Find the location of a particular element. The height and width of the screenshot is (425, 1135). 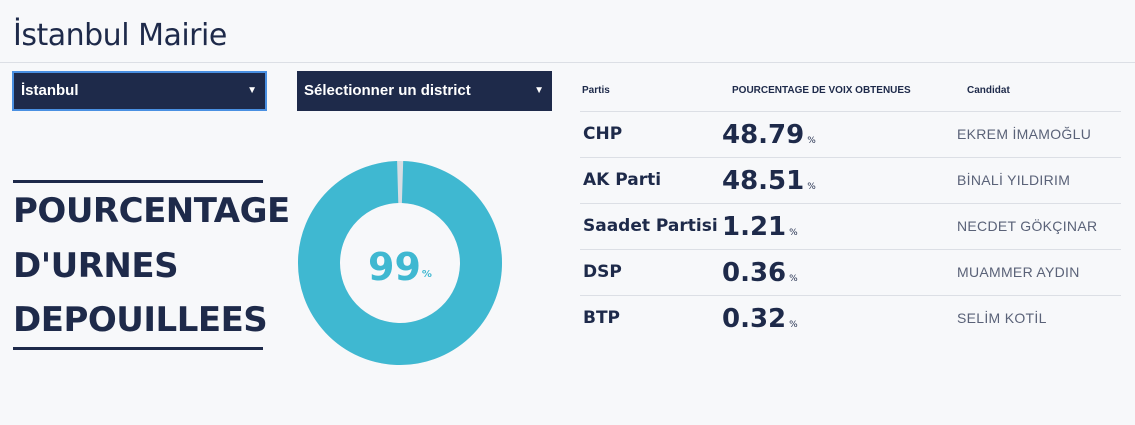

table-row: CHP 48.79% EKREM İMAMOĞLU is located at coordinates (850, 134).